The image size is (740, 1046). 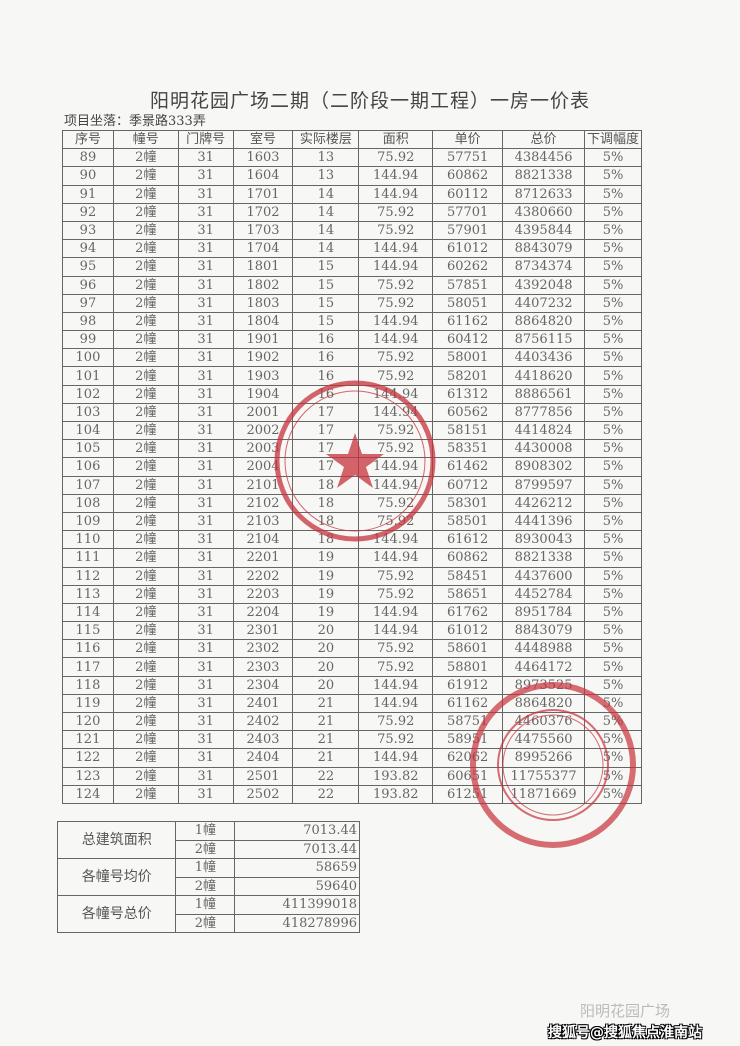 I want to click on cell-floor: 14, so click(x=326, y=249).